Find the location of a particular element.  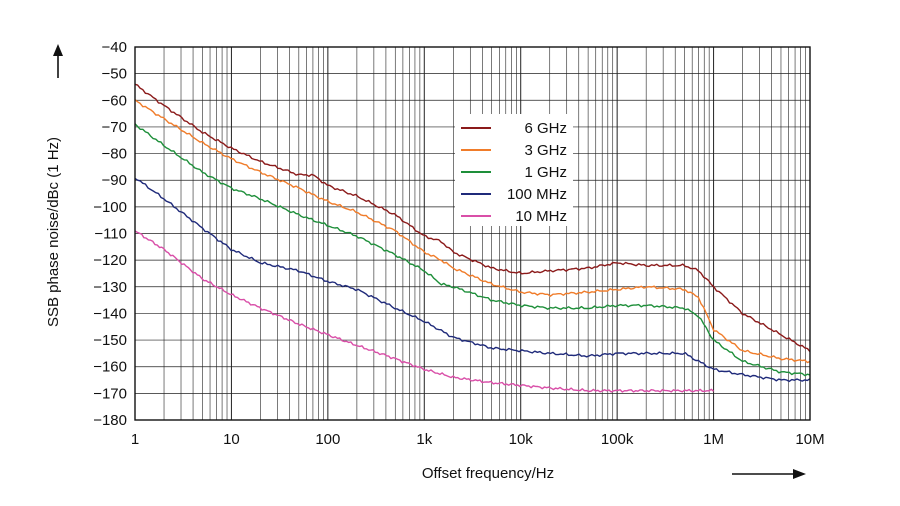

x-axis-arrow is located at coordinates (769, 474).